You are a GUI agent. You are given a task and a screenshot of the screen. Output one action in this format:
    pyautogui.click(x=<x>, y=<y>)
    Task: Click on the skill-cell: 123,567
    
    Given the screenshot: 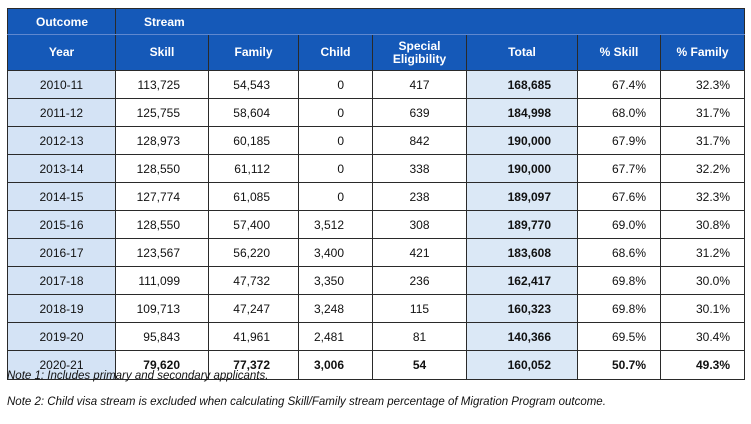 What is the action you would take?
    pyautogui.click(x=162, y=252)
    